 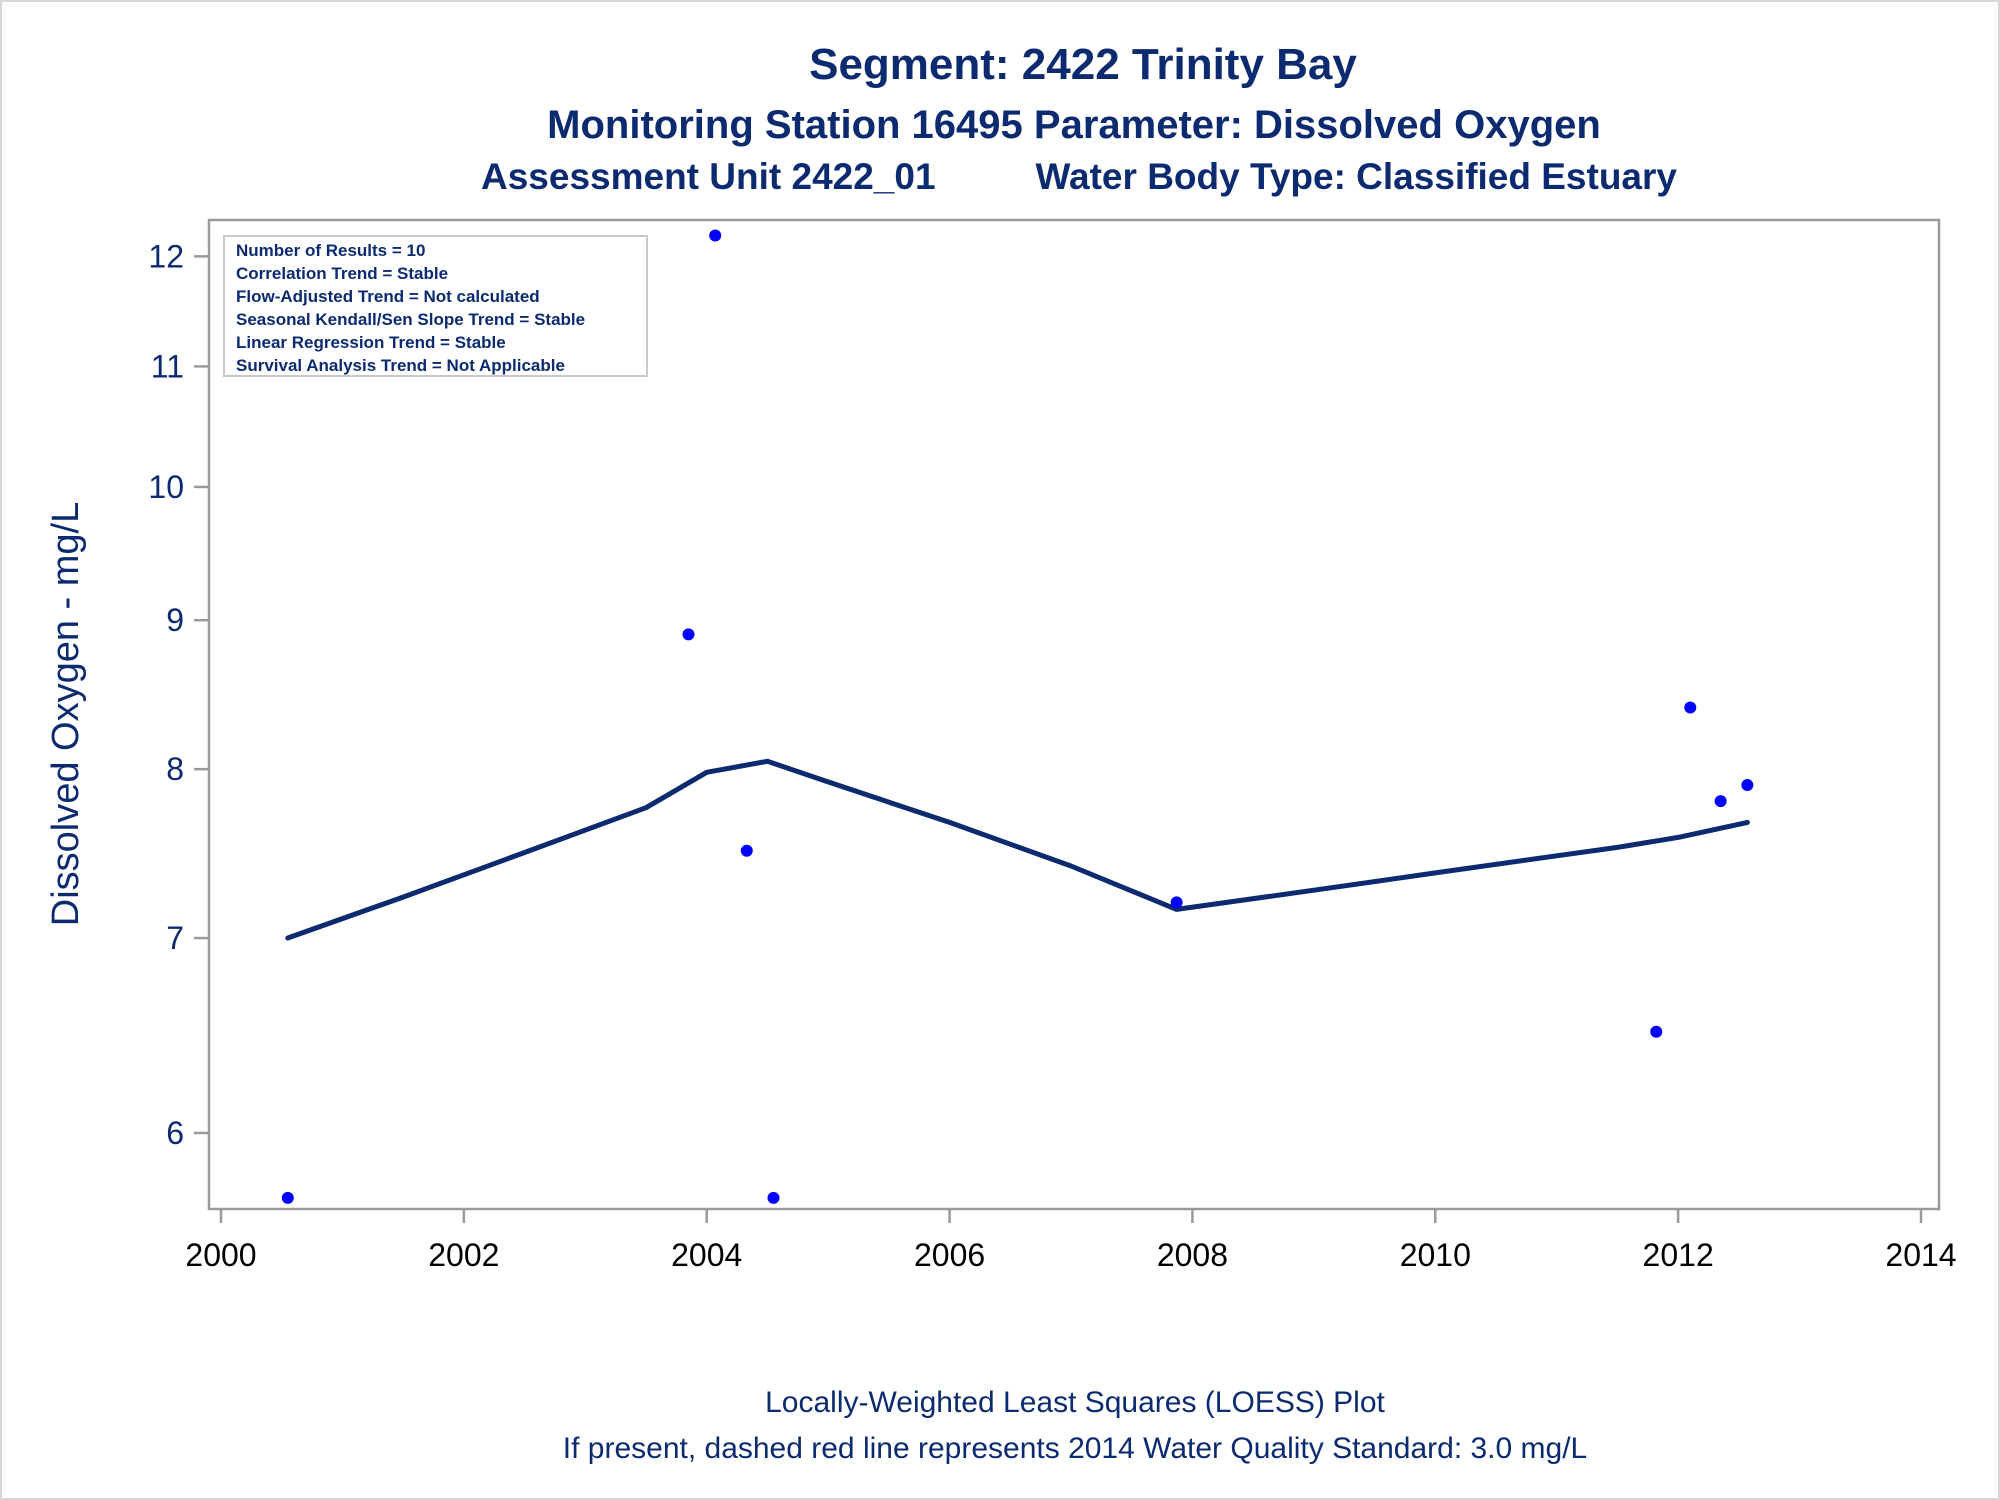 I want to click on y-tick-label: 7, so click(x=175, y=938).